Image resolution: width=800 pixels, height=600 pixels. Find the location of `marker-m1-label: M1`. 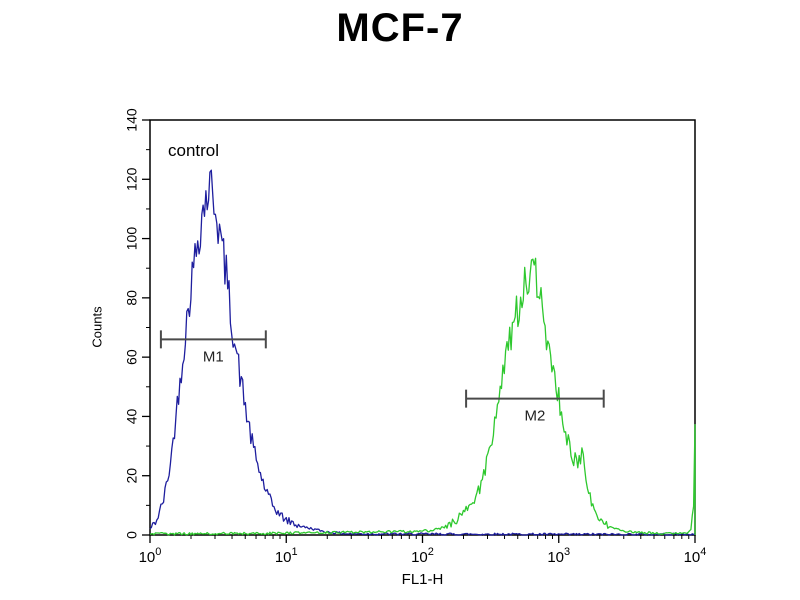

marker-m1-label: M1 is located at coordinates (213, 356).